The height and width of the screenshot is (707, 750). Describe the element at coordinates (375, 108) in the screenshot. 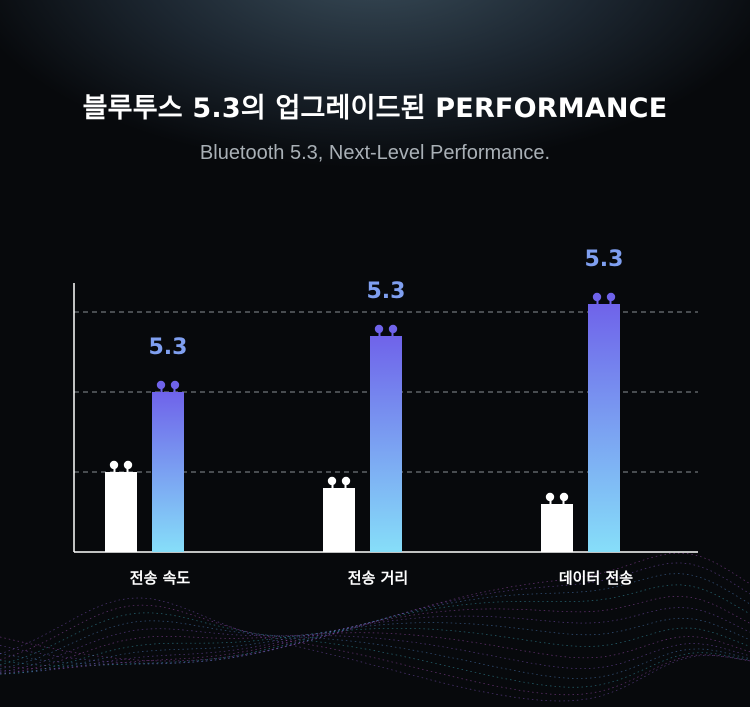

I see `page-title: 블루투스 5.3의 업그레이드된 PERFORMANCE` at that location.